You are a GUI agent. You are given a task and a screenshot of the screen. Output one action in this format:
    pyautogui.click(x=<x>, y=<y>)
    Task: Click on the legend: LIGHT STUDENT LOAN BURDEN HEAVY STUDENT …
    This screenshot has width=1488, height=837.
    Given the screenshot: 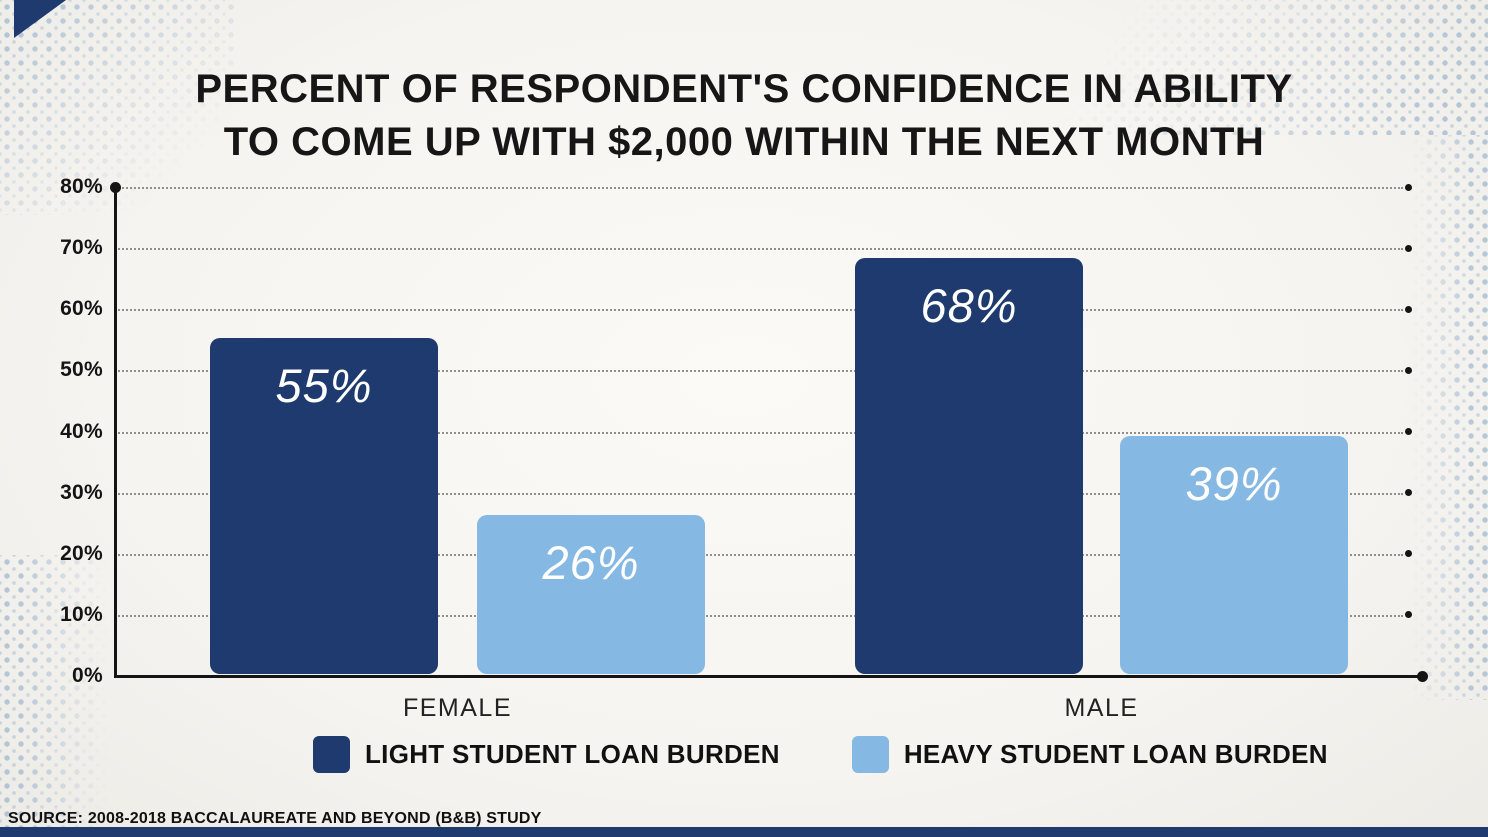 What is the action you would take?
    pyautogui.click(x=820, y=754)
    